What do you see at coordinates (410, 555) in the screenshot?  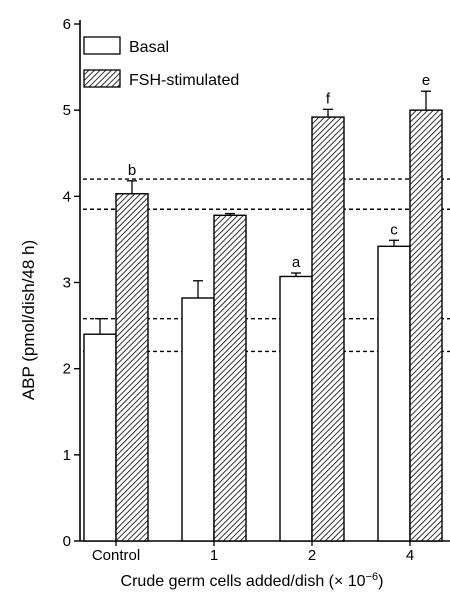 I see `x-tick-label: 4` at bounding box center [410, 555].